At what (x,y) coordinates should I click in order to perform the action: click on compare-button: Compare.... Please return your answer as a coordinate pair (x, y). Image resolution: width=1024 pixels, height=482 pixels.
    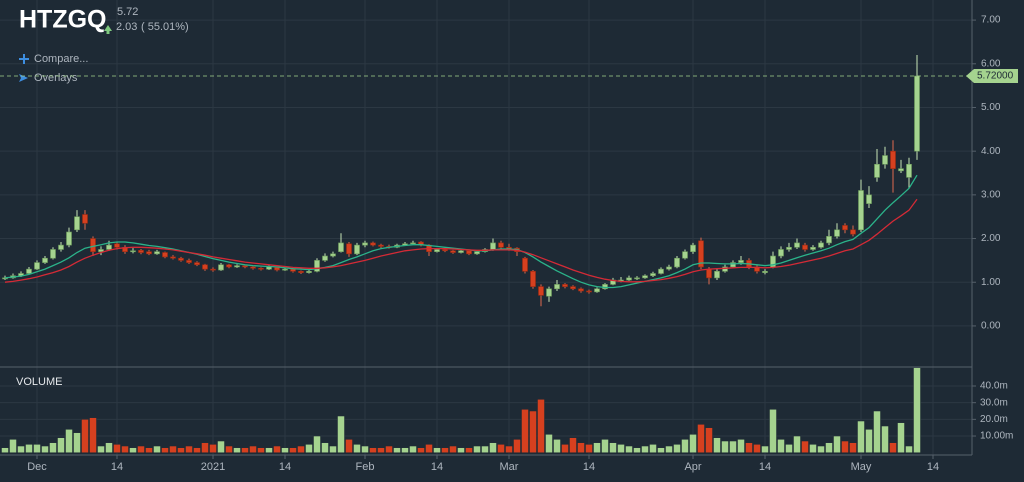
    Looking at the image, I should click on (61, 59).